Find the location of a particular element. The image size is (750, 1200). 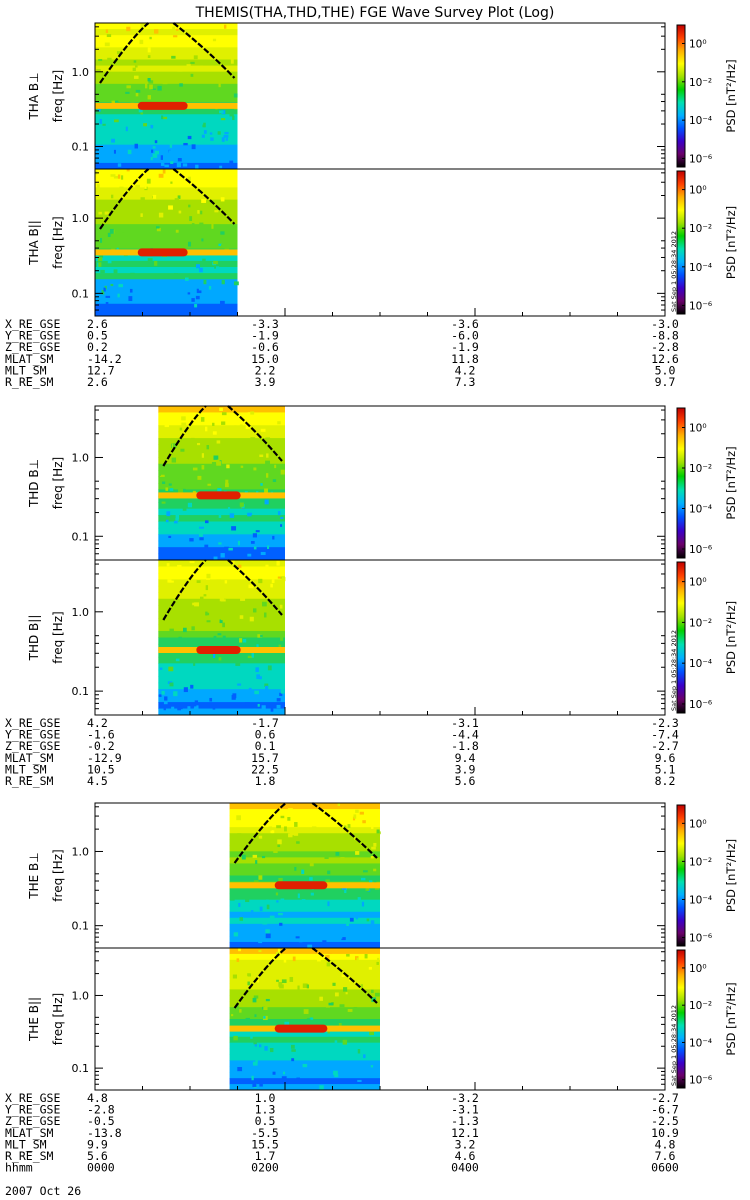

ephemeris-value: -1.7 is located at coordinates (265, 723).